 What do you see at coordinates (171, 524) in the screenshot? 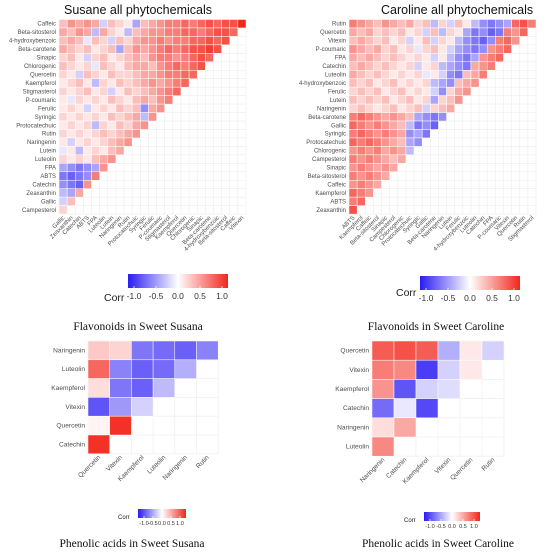
I see `legend-tick-label: 0.5` at bounding box center [171, 524].